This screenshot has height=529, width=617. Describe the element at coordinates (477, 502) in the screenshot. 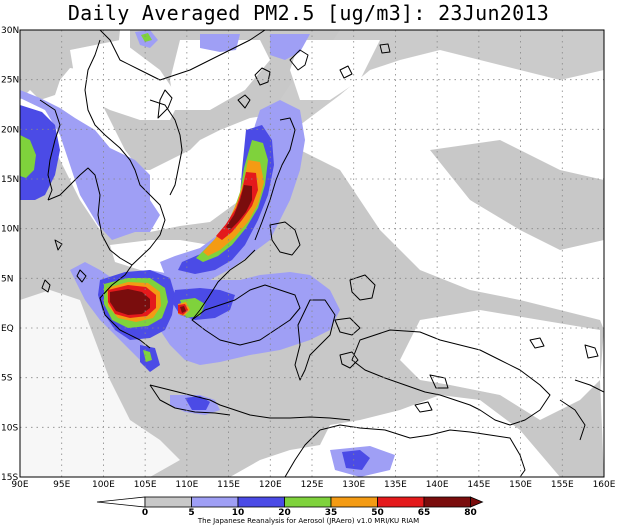

I see `legend-high-arrow` at that location.